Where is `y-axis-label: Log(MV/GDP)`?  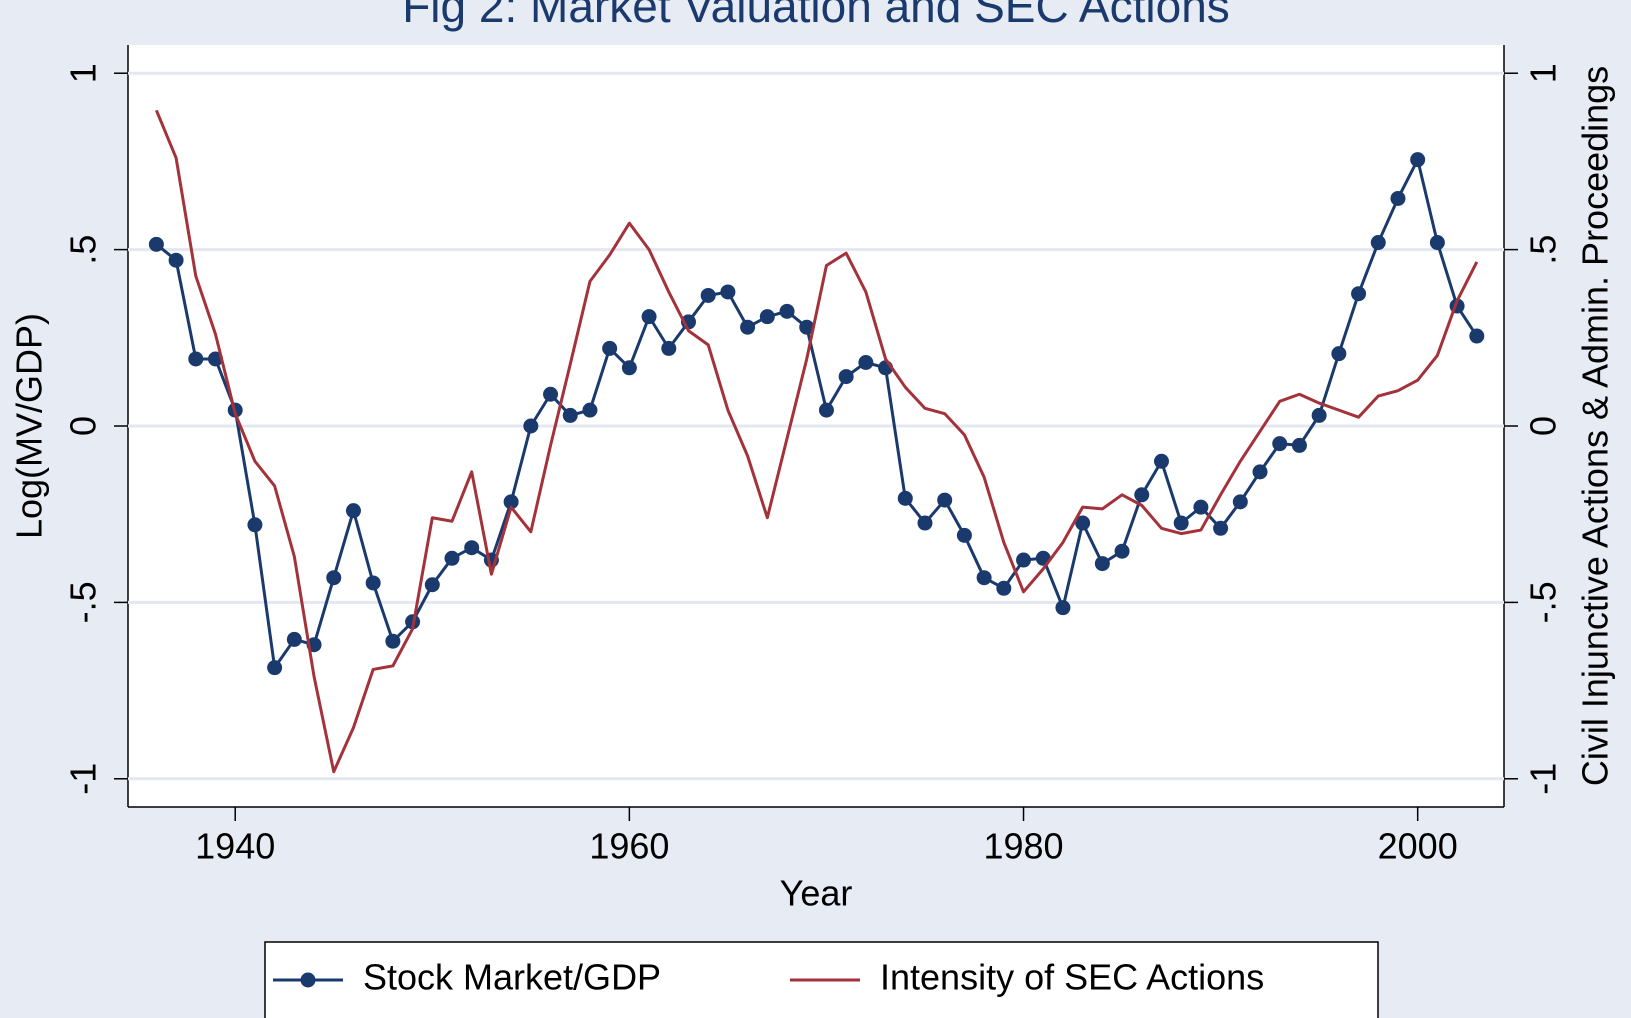
y-axis-label: Log(MV/GDP) is located at coordinates (29, 426).